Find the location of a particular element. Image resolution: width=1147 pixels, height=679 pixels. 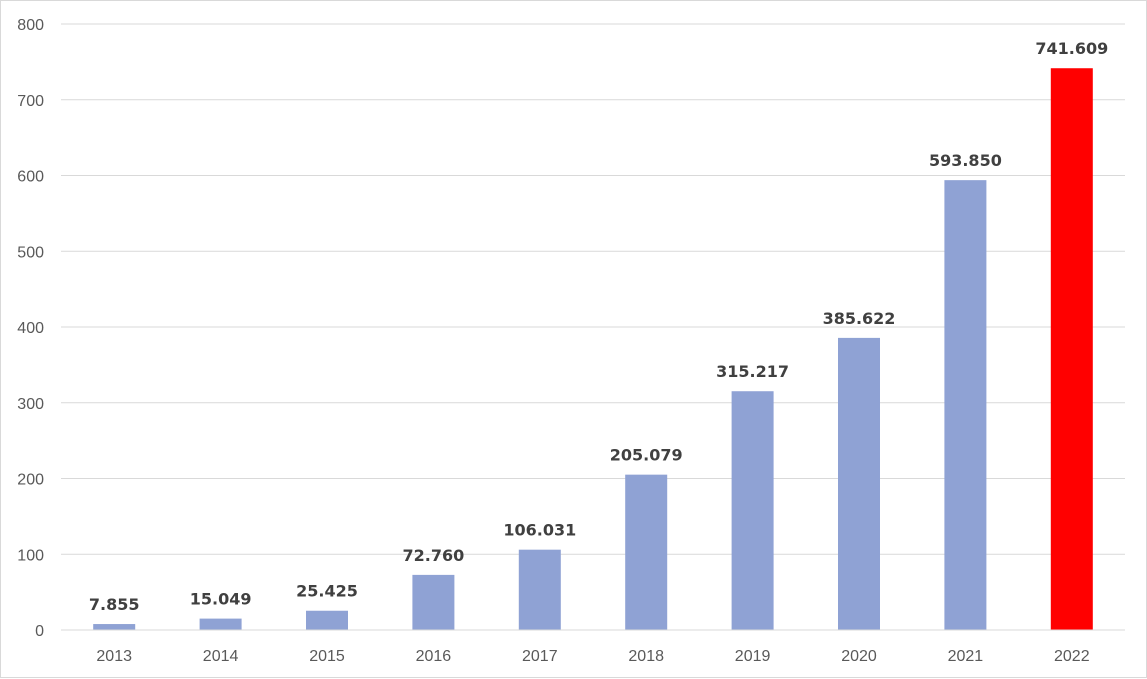

data-label-2019: 315.217 is located at coordinates (752, 371).